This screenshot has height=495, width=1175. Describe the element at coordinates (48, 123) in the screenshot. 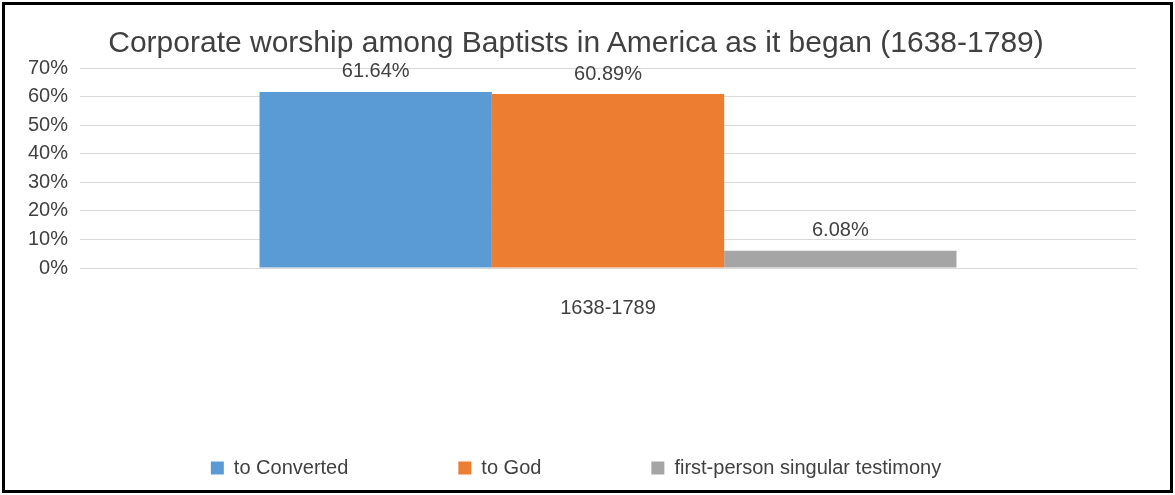

I see `y-tick-label: 50%` at that location.